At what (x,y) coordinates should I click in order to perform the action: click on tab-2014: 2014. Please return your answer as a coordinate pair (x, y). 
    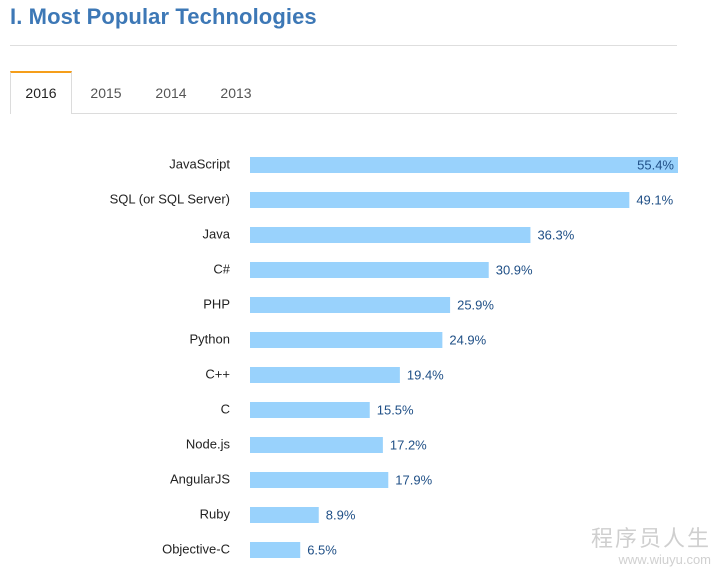
    Looking at the image, I should click on (171, 92).